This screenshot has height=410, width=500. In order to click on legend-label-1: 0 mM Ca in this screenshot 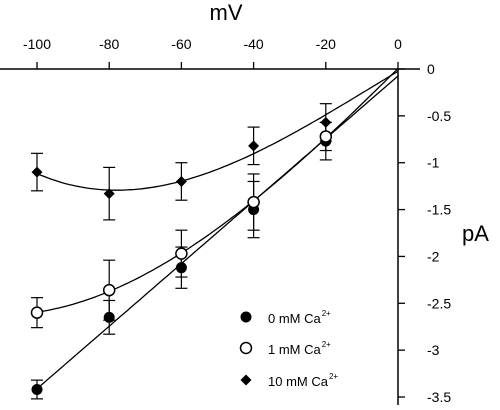, I will do `click(295, 318)`.